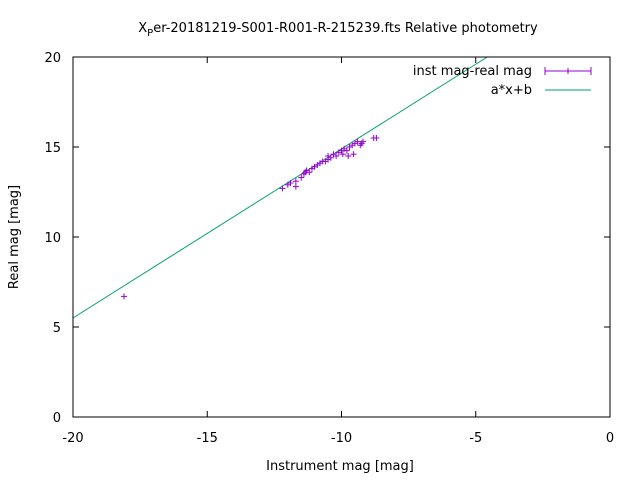 The width and height of the screenshot is (640, 480). I want to click on y-tick-label: 0, so click(57, 418).